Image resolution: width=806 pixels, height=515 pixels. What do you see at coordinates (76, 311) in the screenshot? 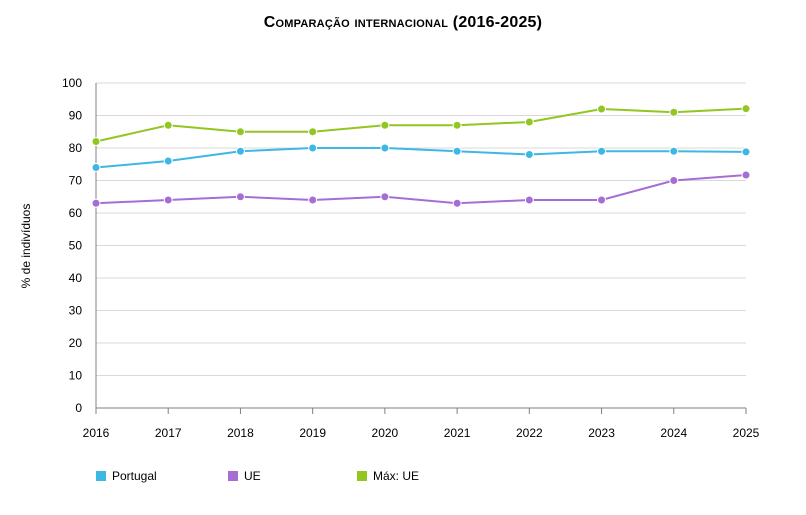
I see `y-tick-label: 30` at bounding box center [76, 311].